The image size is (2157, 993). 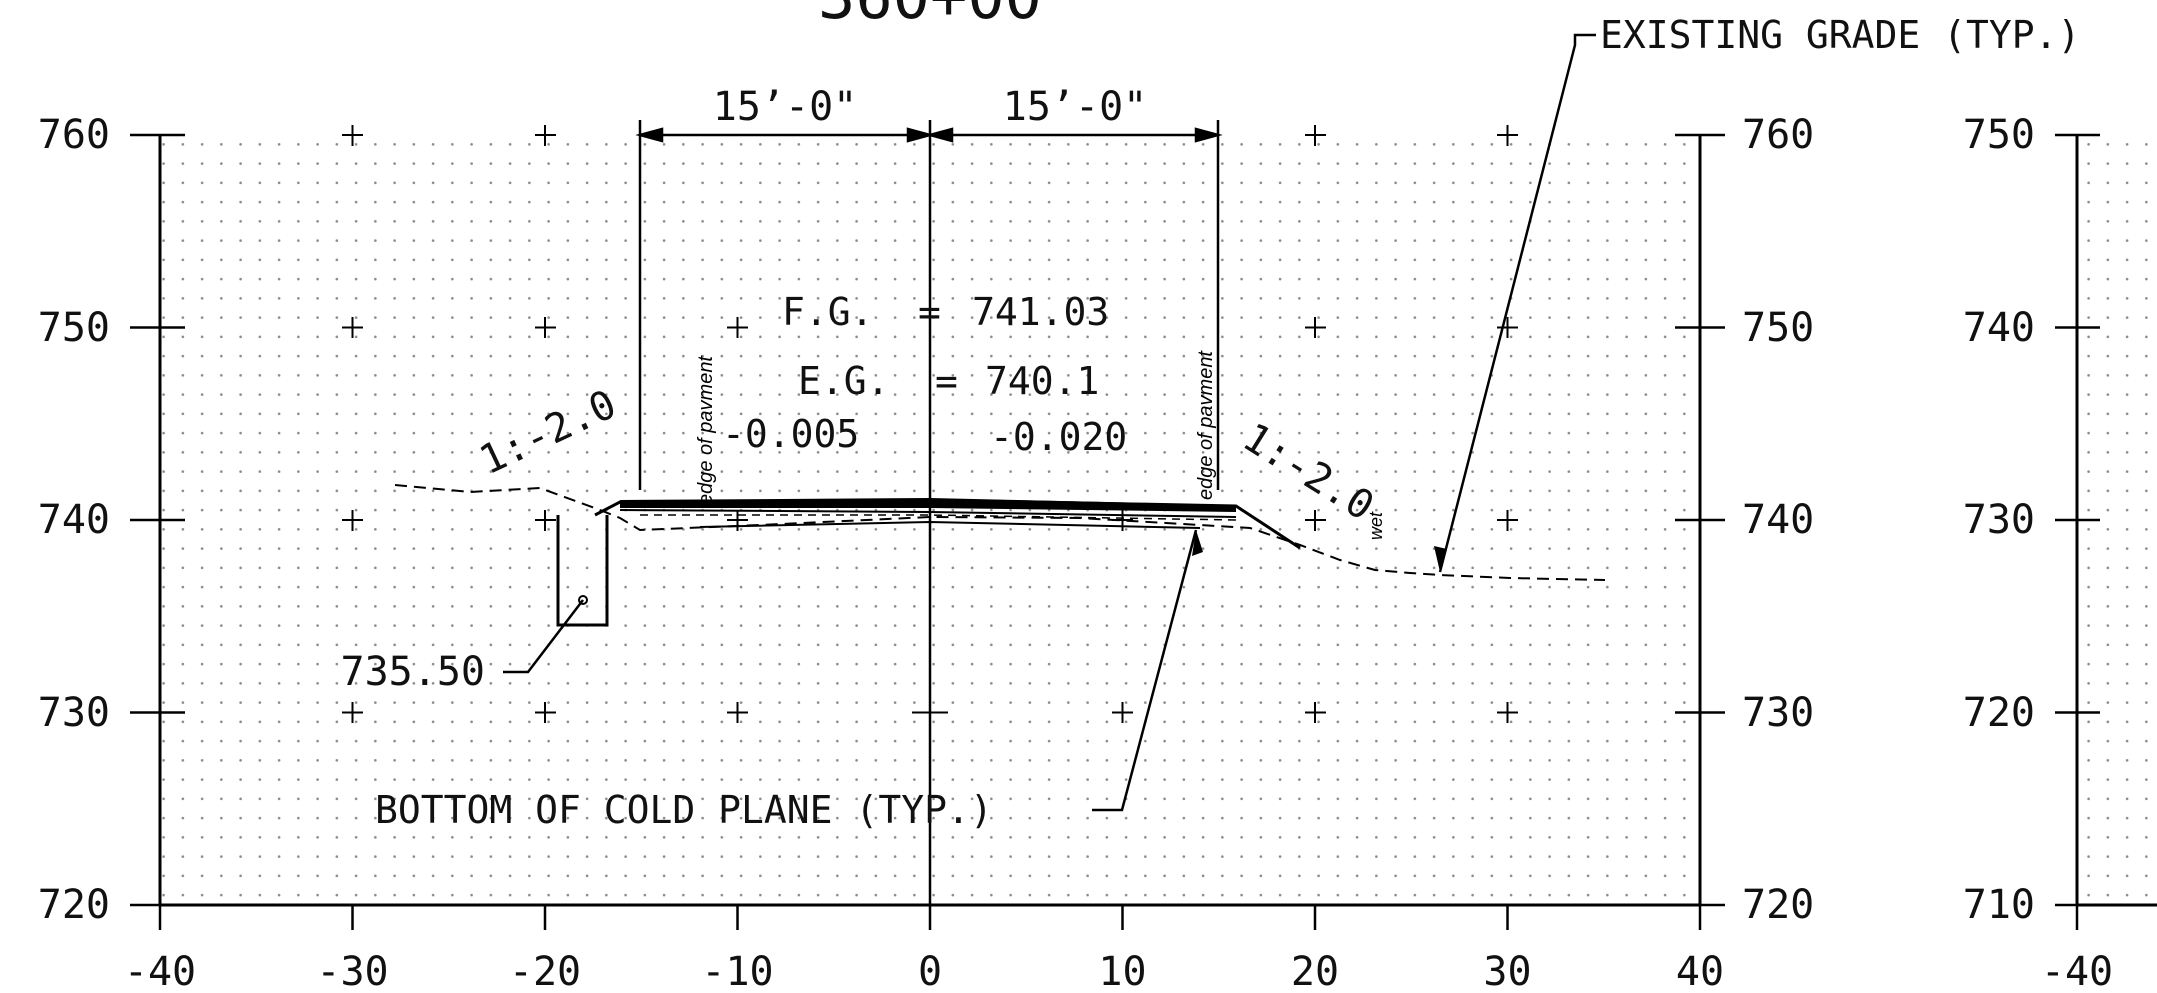 What do you see at coordinates (413, 672) in the screenshot?
I see `ditch-elevation: 735.50` at bounding box center [413, 672].